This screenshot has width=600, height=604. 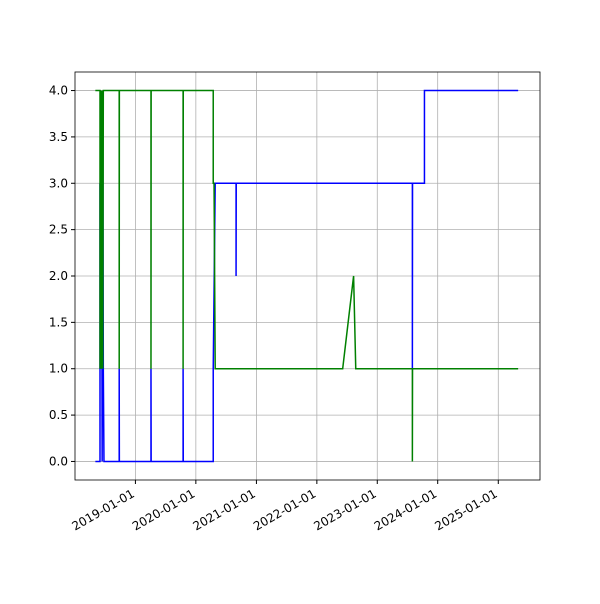 What do you see at coordinates (58, 137) in the screenshot?
I see `y-tick-label: 3.5` at bounding box center [58, 137].